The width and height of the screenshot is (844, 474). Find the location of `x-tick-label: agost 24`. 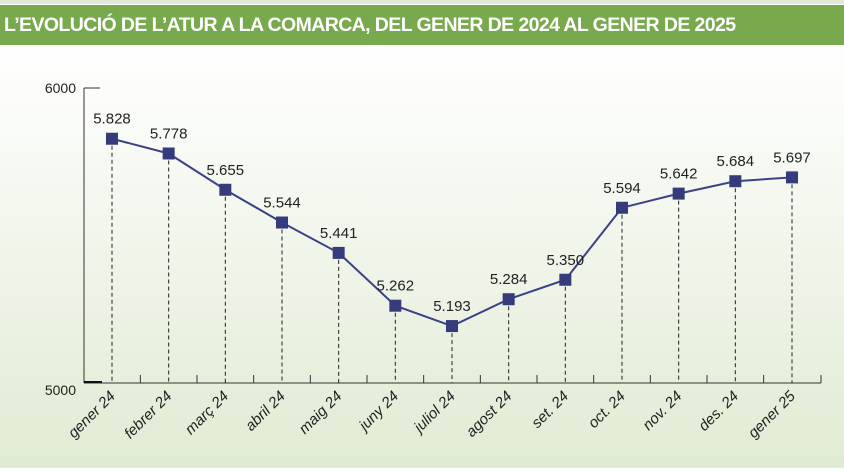

x-tick-label: agost 24 is located at coordinates (489, 414).